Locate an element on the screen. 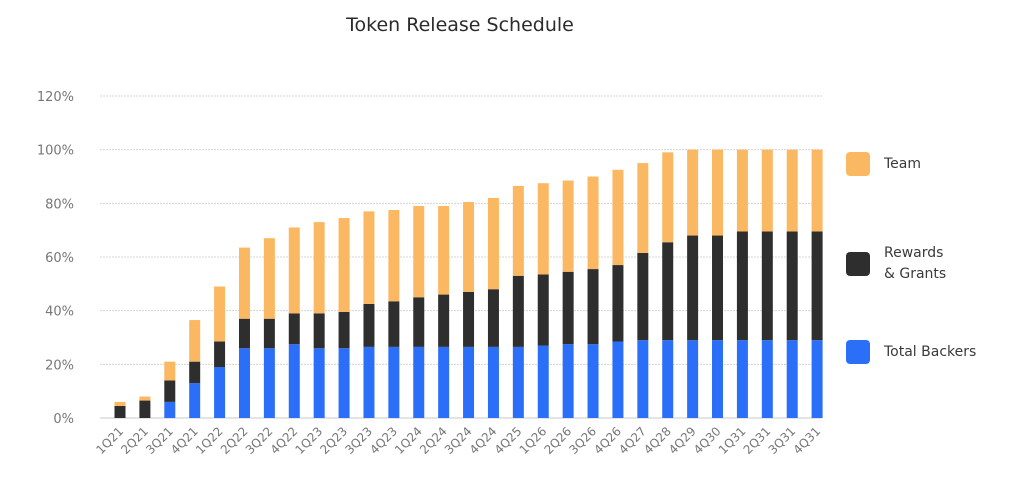 The height and width of the screenshot is (487, 1024). y-tick-label: 80% is located at coordinates (59, 204).